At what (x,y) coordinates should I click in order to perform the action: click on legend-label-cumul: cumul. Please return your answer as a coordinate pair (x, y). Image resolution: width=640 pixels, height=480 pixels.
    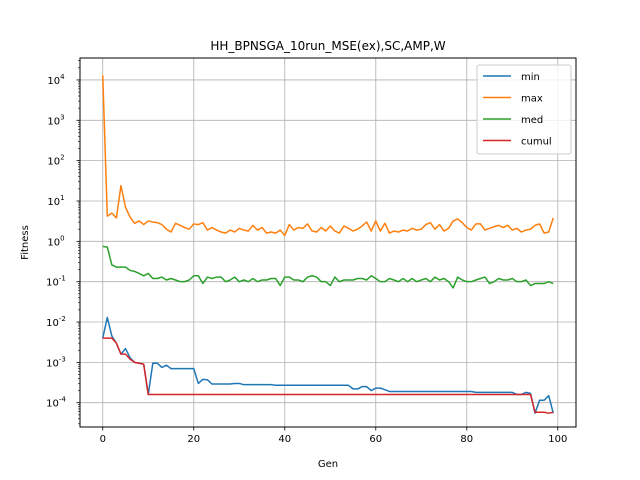
    Looking at the image, I should click on (536, 142).